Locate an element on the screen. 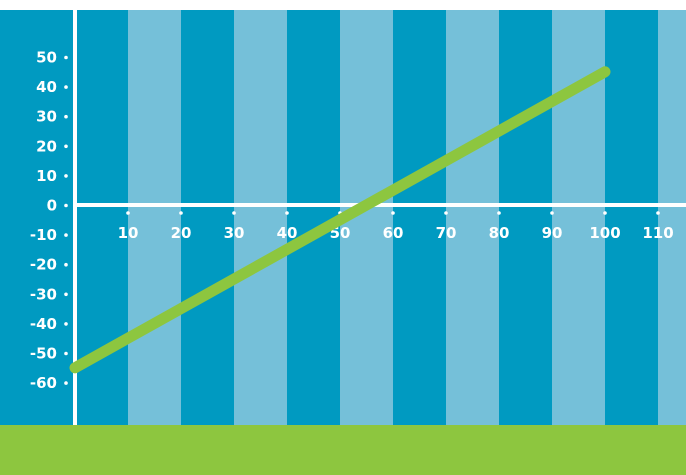 The image size is (686, 475). y-tick-dot--10 is located at coordinates (66, 235).